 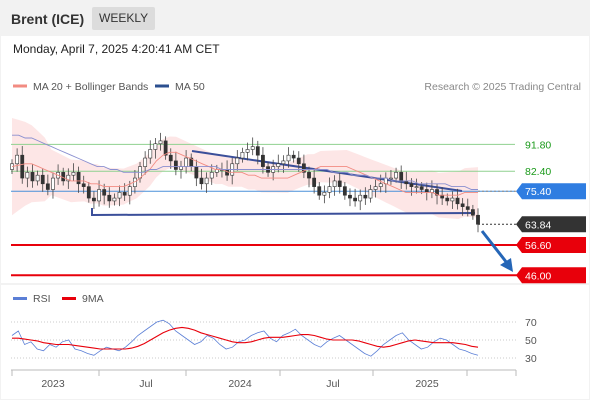 I want to click on ma20-line, so click(x=244, y=173).